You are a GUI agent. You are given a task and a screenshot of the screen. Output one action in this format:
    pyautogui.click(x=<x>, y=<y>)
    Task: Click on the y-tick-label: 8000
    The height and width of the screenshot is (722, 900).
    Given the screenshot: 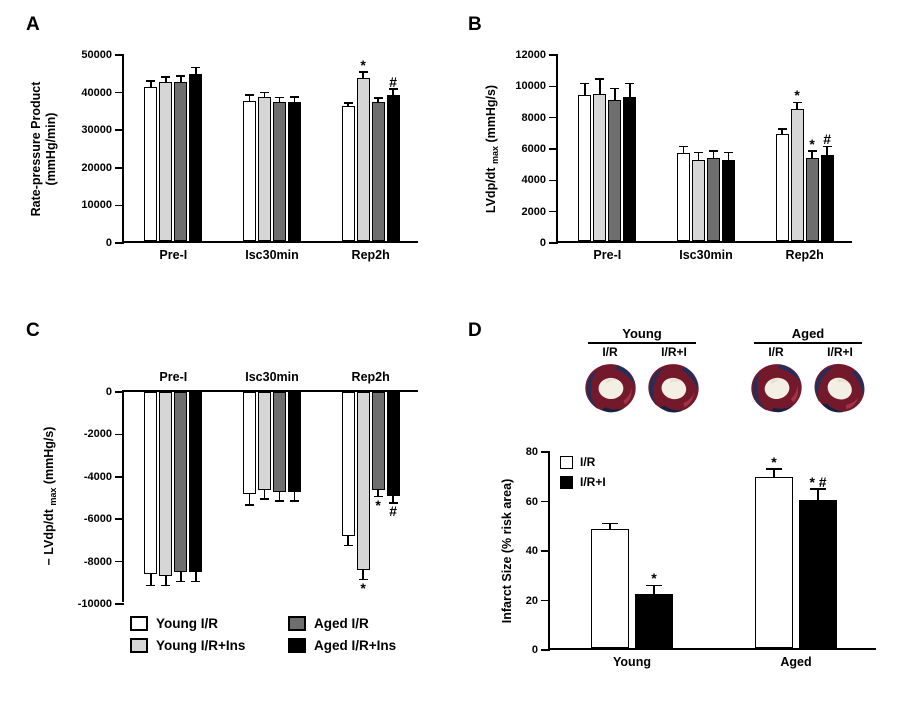 What is the action you would take?
    pyautogui.click(x=533, y=117)
    